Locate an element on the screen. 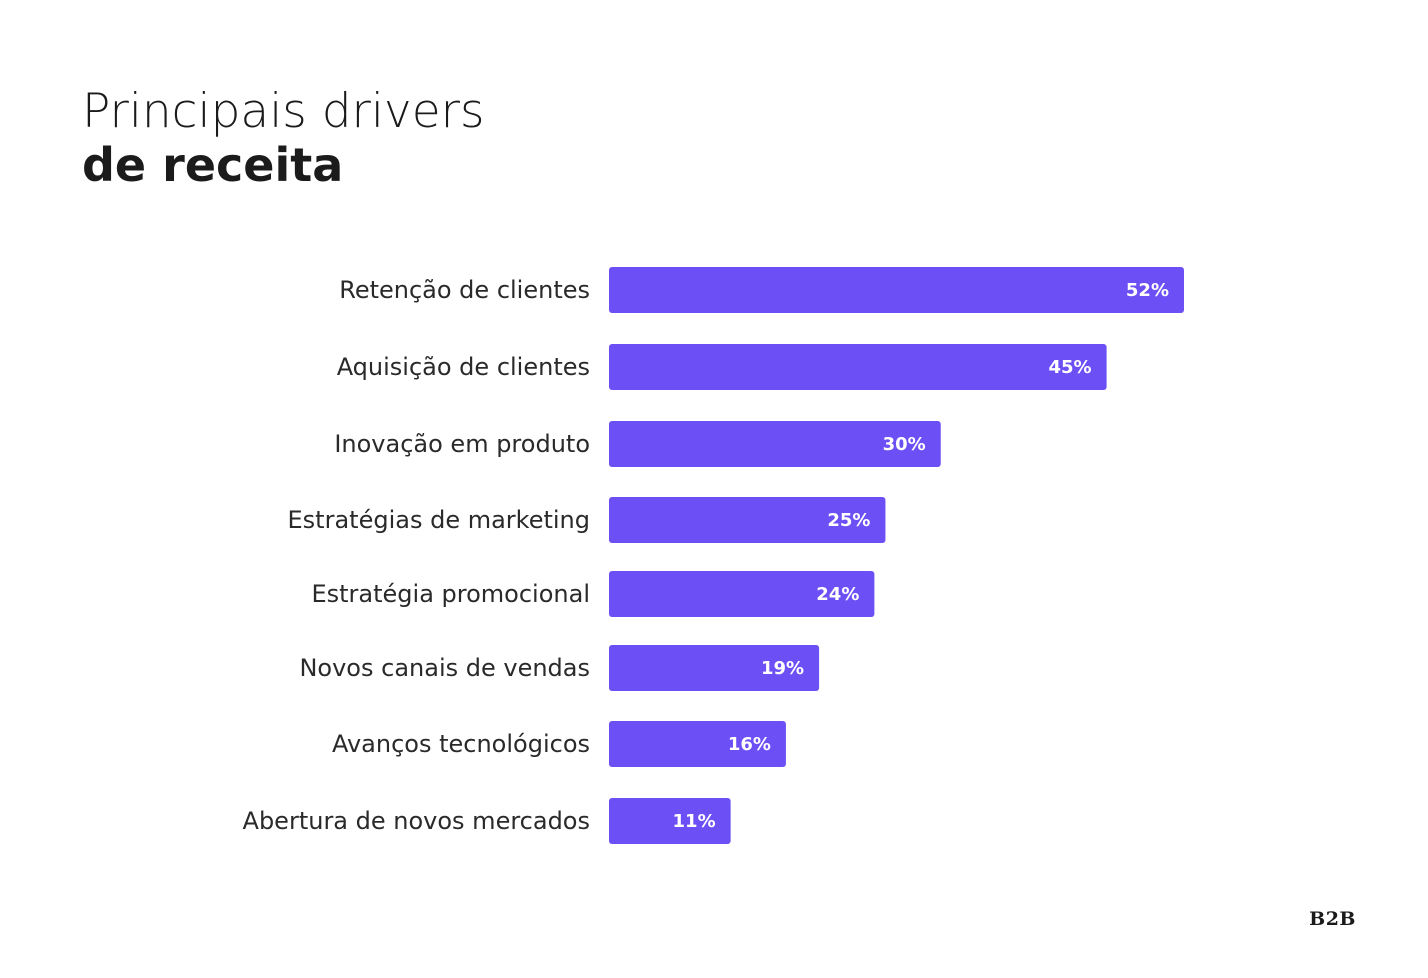  category-label-7: Abertura de novos mercados is located at coordinates (416, 821).